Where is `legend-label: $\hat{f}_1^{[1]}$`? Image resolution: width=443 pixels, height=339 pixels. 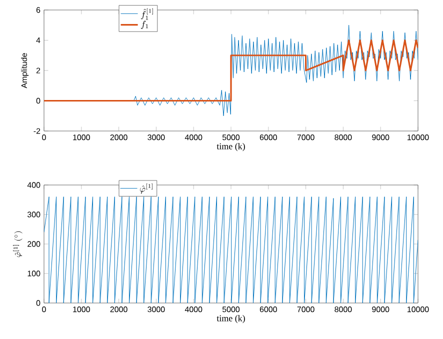 legend-label: $\hat{f}_1^{[1]}$ is located at coordinates (147, 14).